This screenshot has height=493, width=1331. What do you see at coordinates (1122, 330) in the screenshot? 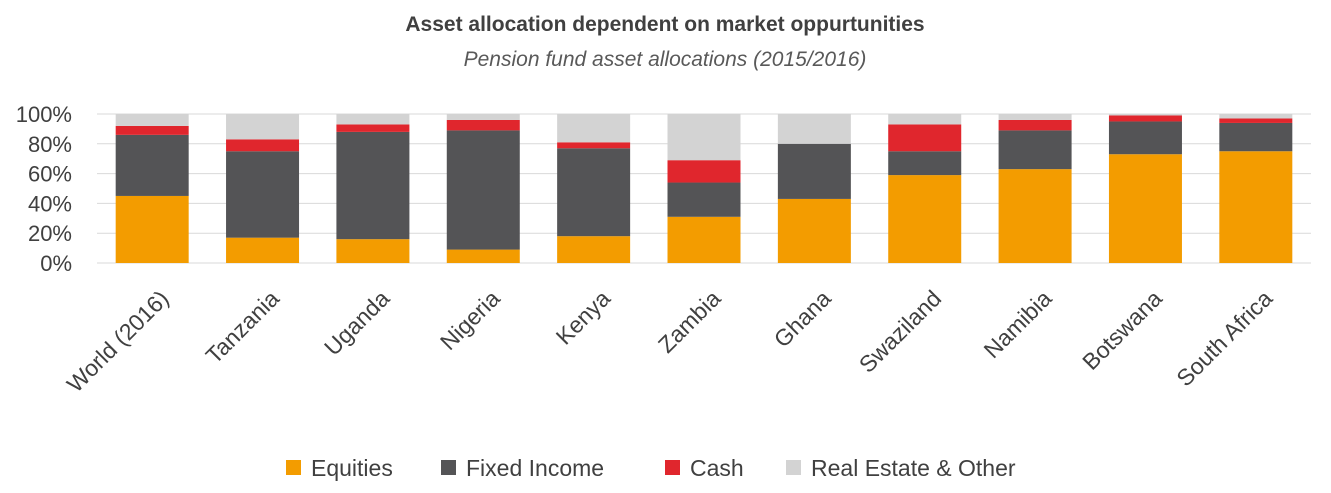
I see `x-tick-label: Botswana` at bounding box center [1122, 330].